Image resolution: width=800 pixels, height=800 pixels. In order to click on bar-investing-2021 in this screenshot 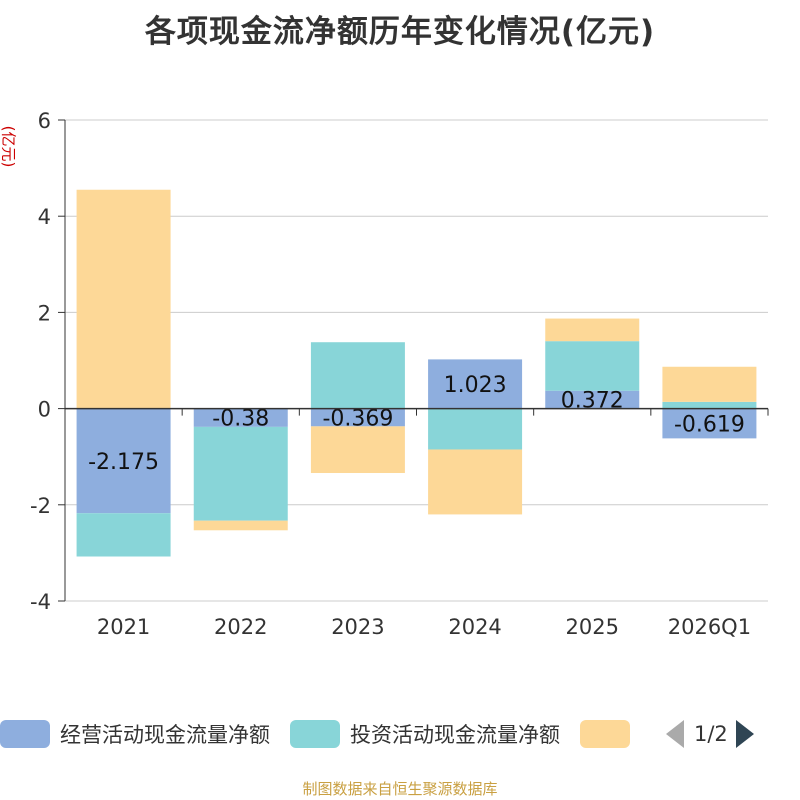, I will do `click(123, 535)`.